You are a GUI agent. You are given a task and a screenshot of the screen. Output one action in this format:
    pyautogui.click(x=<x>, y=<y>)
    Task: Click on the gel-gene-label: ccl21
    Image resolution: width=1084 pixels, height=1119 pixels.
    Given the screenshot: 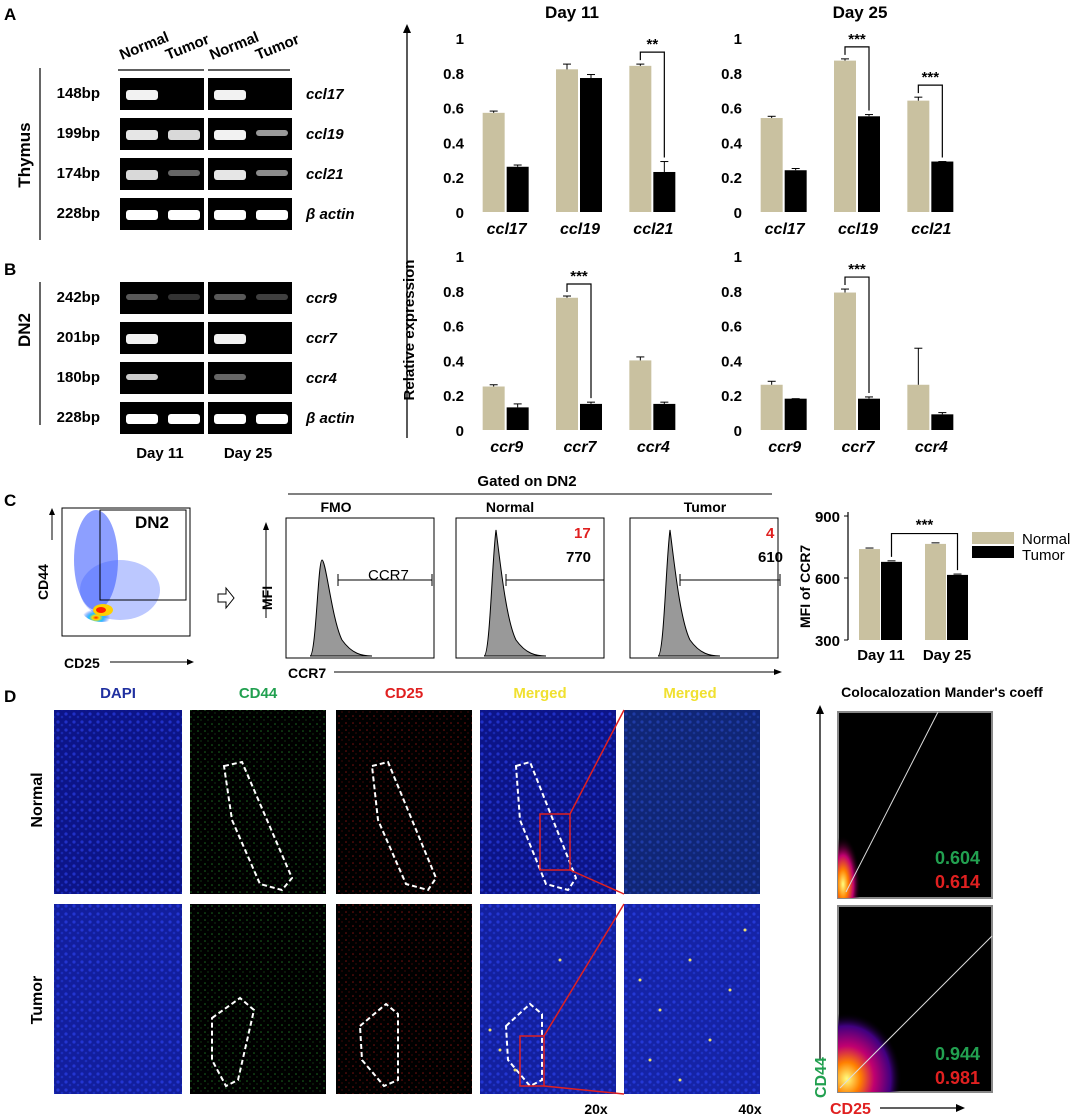 What is the action you would take?
    pyautogui.click(x=325, y=174)
    